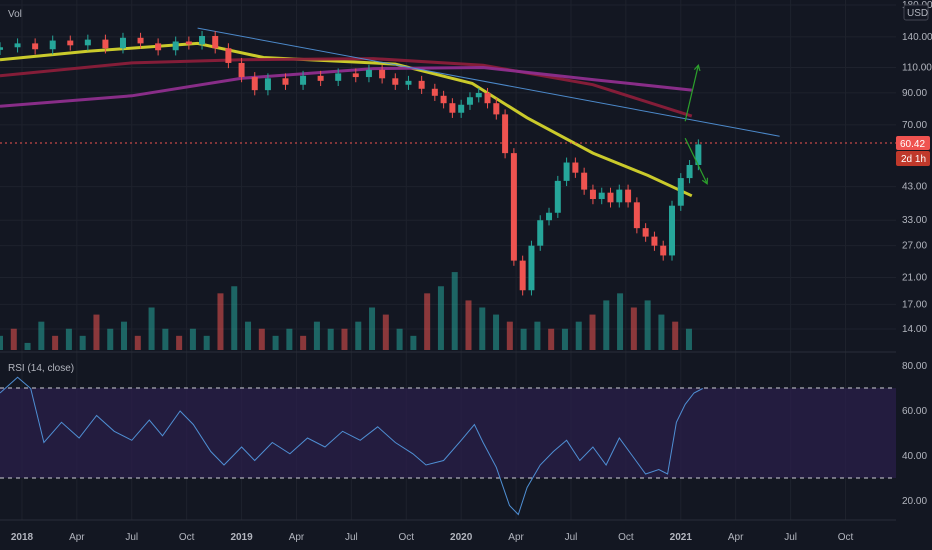  I want to click on price-axis-label: 33.00, so click(914, 220).